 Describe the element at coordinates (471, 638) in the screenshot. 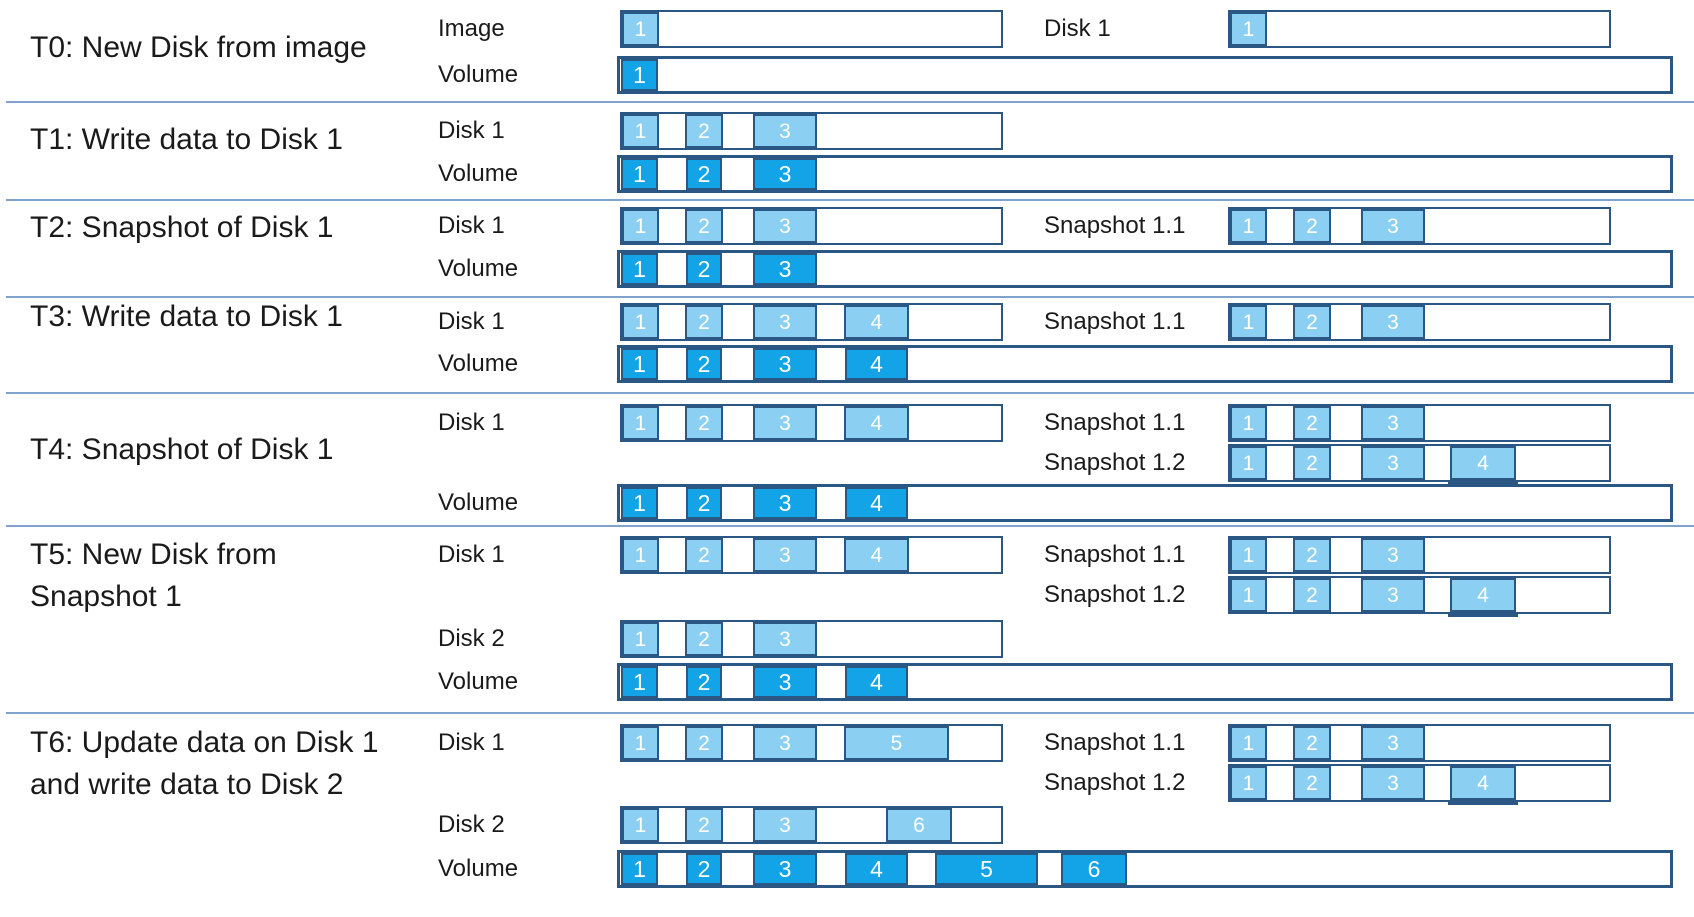

I see `t5-disk-2-label: Disk 2` at that location.